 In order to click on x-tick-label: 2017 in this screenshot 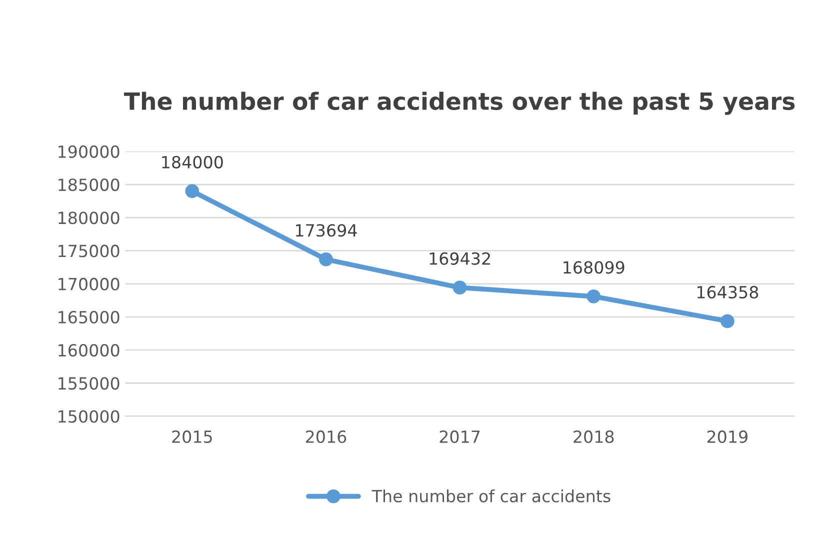, I will do `click(460, 437)`.